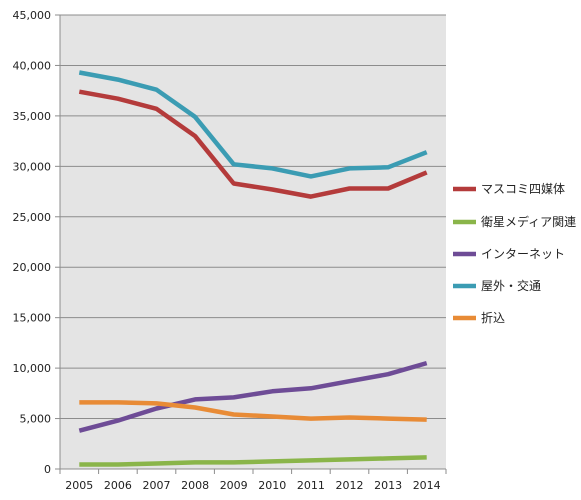 The image size is (581, 500). What do you see at coordinates (157, 485) in the screenshot?
I see `x-tick-label: 2007` at bounding box center [157, 485].